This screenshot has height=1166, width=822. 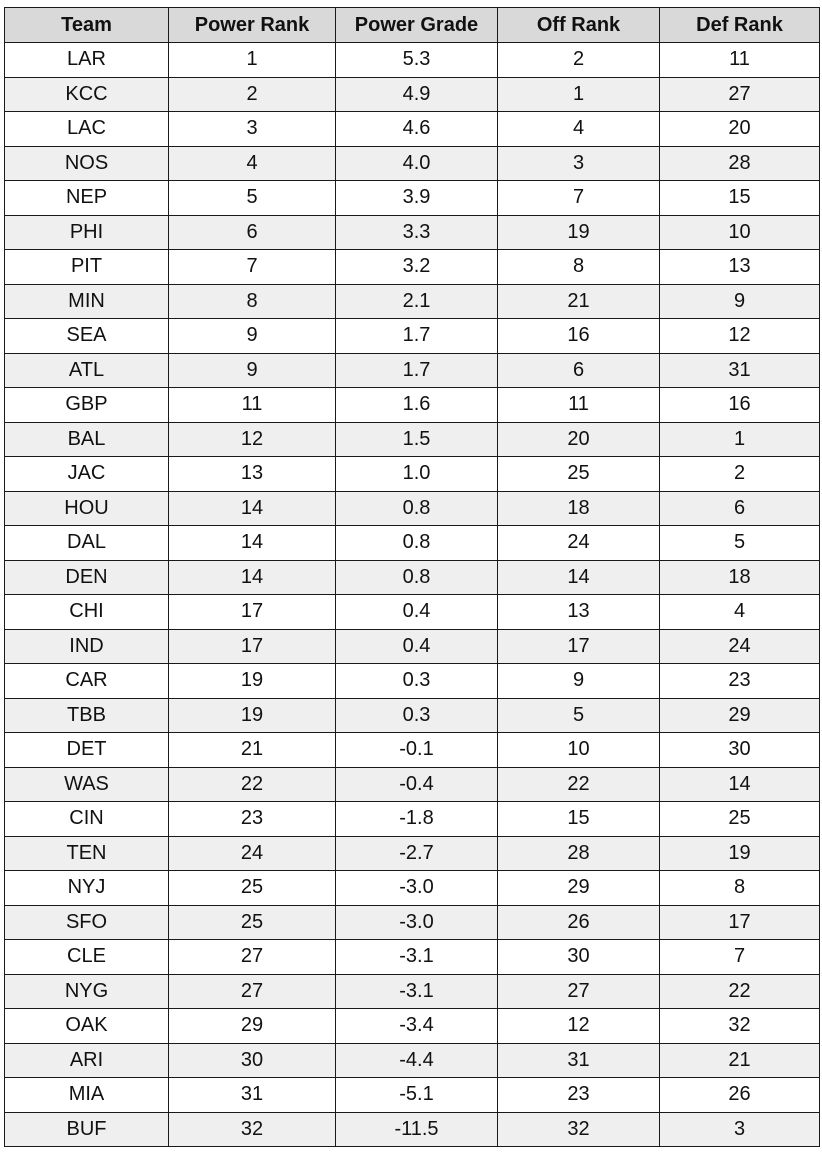 What do you see at coordinates (739, 750) in the screenshot?
I see `cell-def-rank: 30` at bounding box center [739, 750].